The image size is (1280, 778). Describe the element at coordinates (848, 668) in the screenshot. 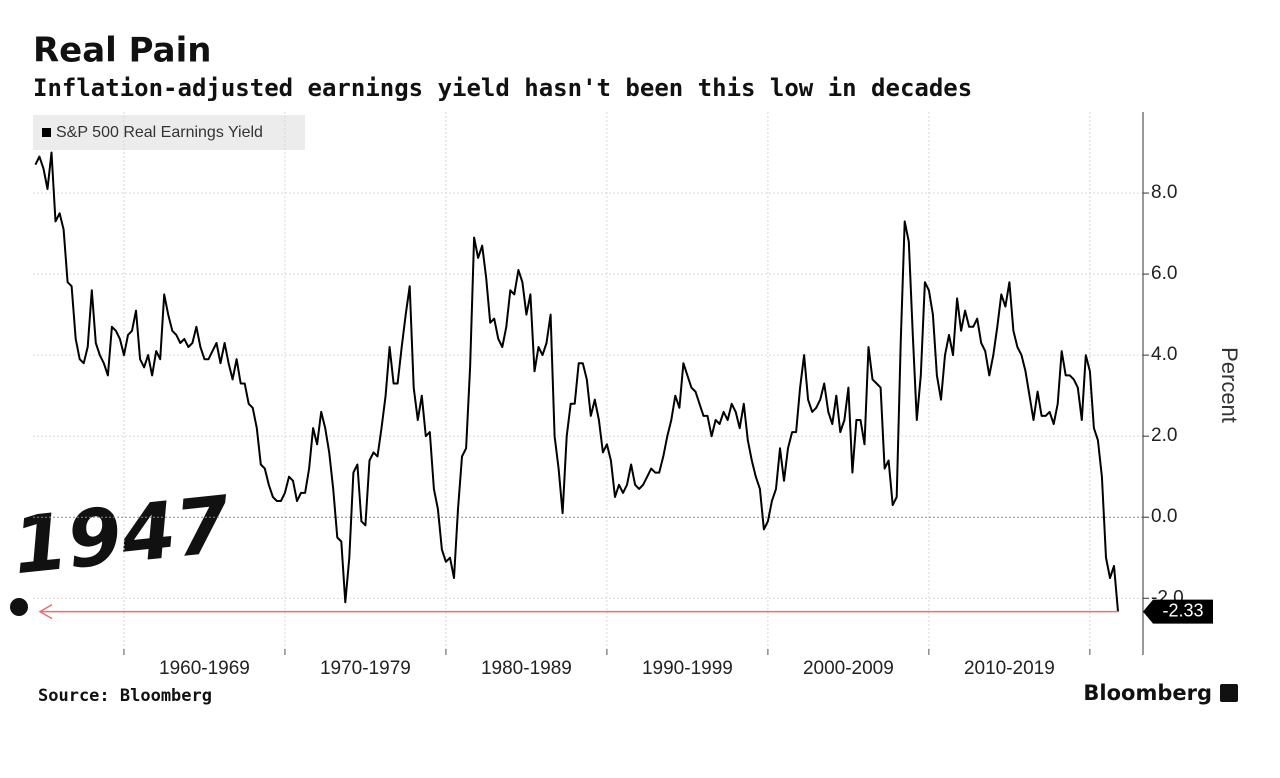

I see `x-tick-label: 2000-2009` at that location.